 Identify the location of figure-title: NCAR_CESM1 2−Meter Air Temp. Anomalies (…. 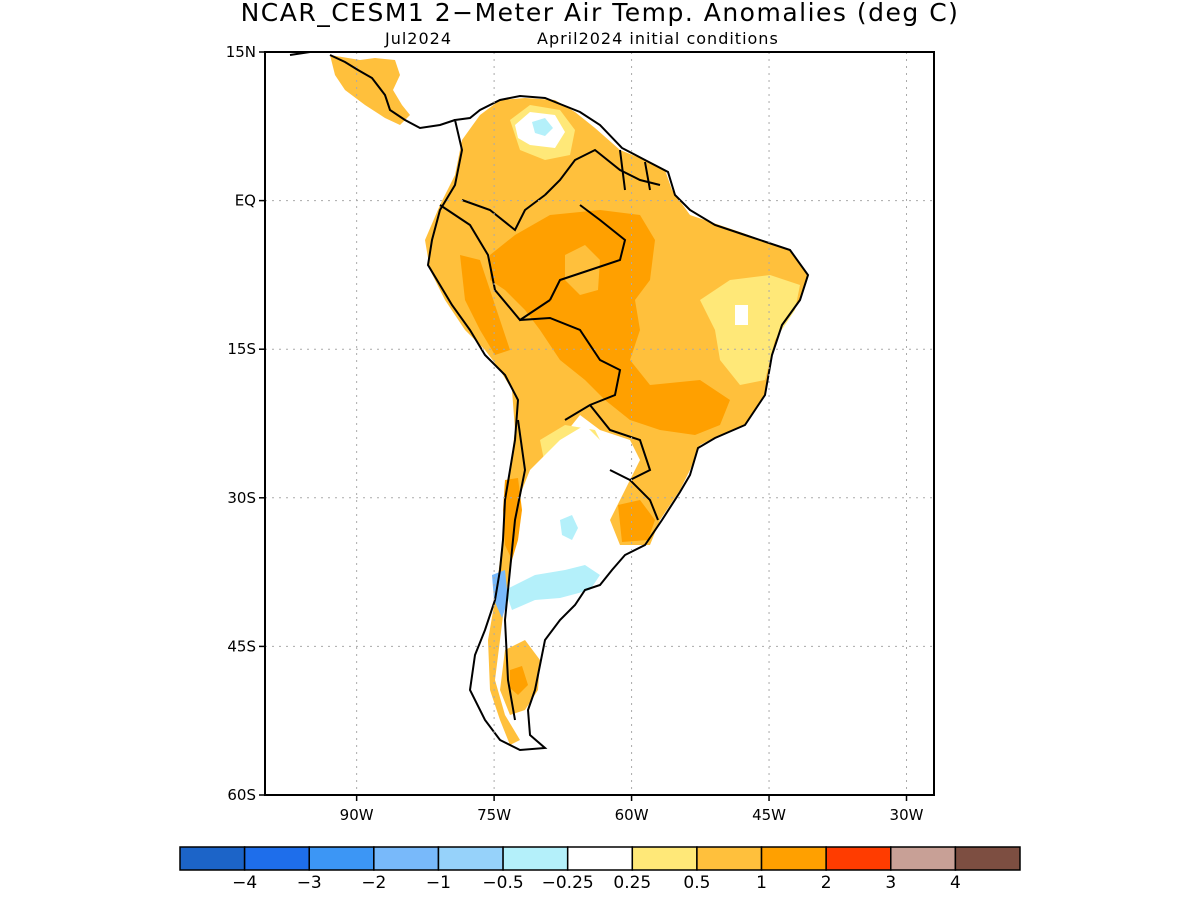
(600, 13).